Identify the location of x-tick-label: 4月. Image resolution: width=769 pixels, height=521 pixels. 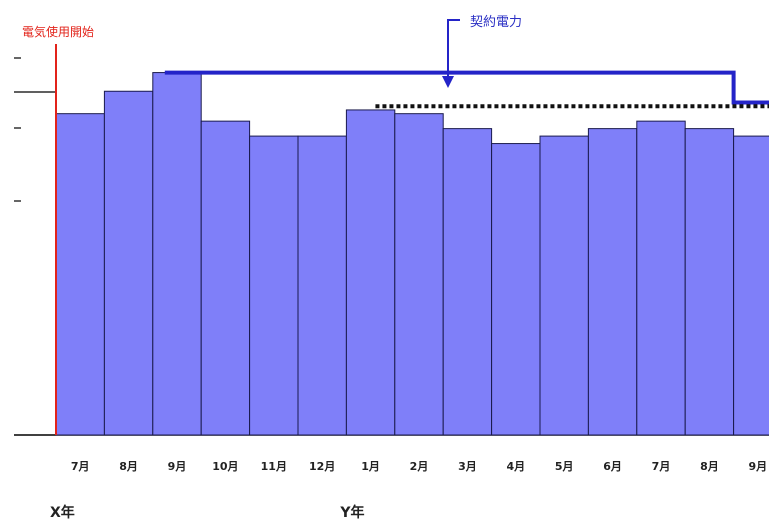
(515, 466).